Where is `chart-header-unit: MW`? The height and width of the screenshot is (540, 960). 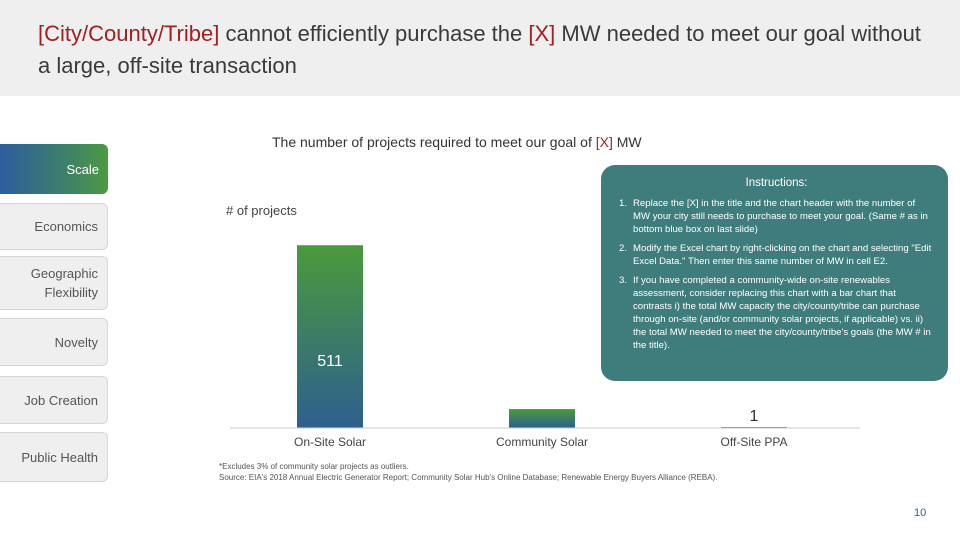
chart-header-unit: MW is located at coordinates (627, 142).